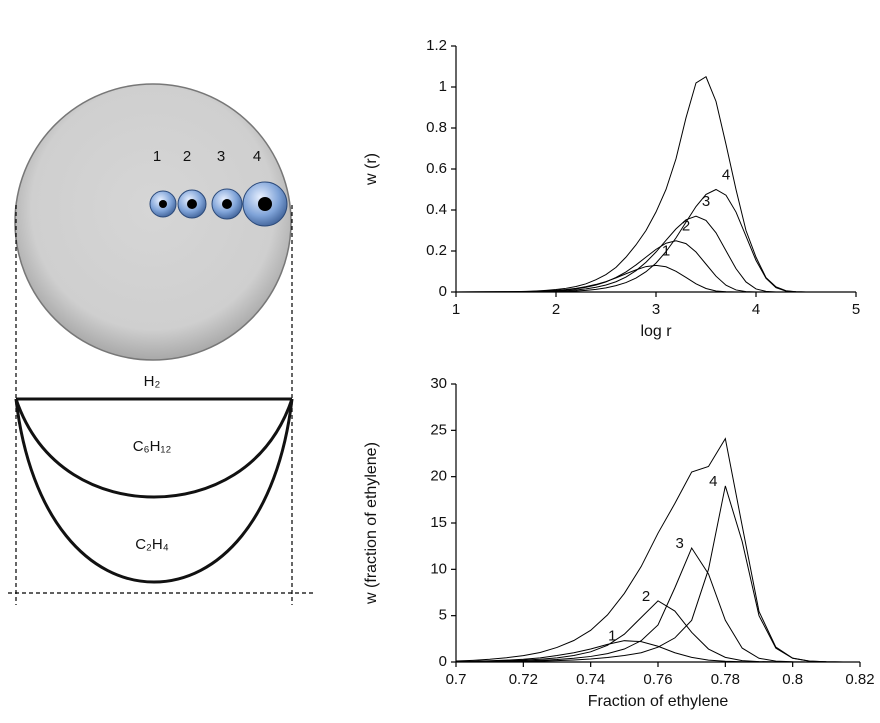 The height and width of the screenshot is (723, 880). Describe the element at coordinates (153, 222) in the screenshot. I see `particle` at that location.